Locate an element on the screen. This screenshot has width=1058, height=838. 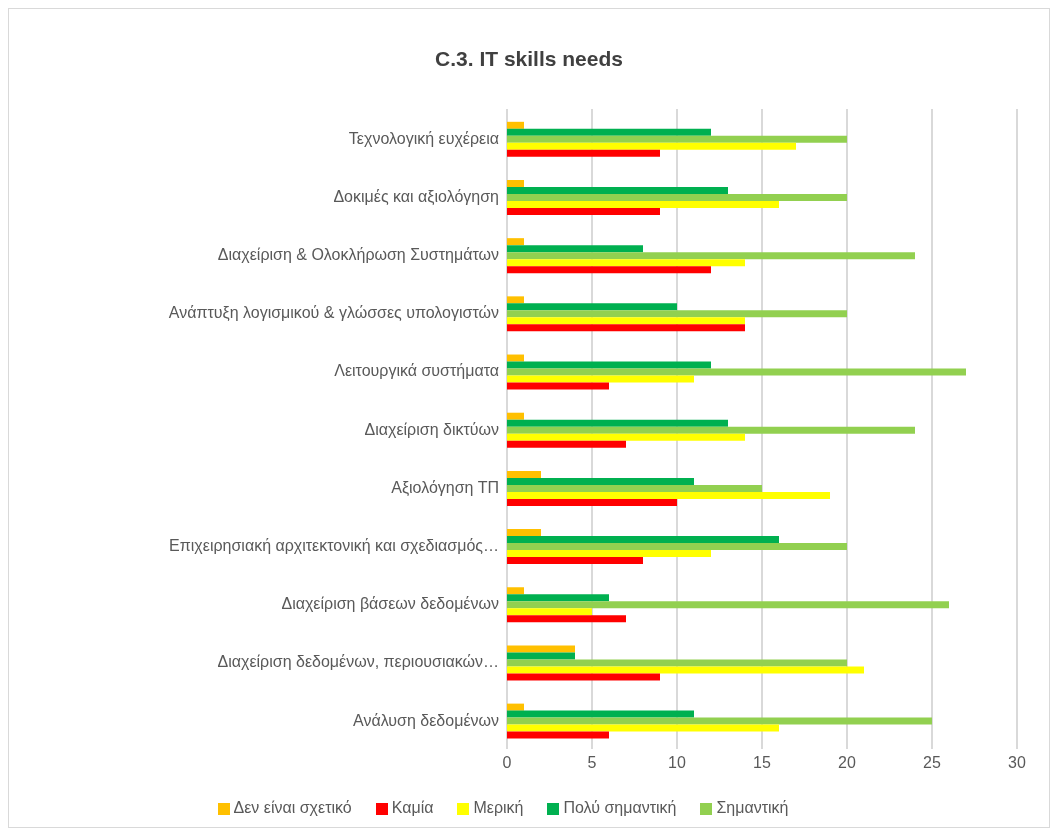
y-tick-label: Ανάπτυξη λογισμικού & γλώσσες υπολογιστών is located at coordinates (333, 313).